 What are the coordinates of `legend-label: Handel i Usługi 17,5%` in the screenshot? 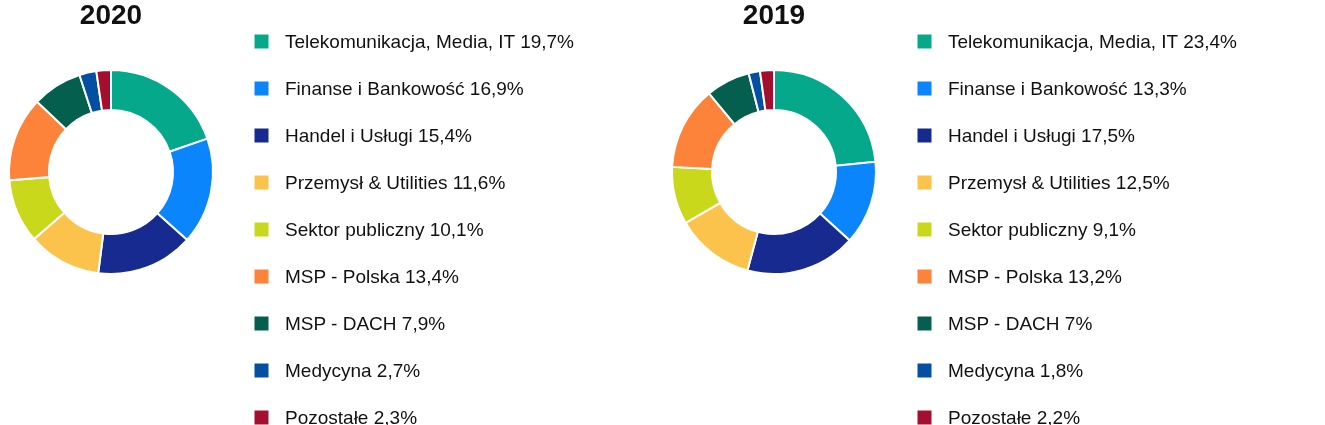 It's located at (1041, 135).